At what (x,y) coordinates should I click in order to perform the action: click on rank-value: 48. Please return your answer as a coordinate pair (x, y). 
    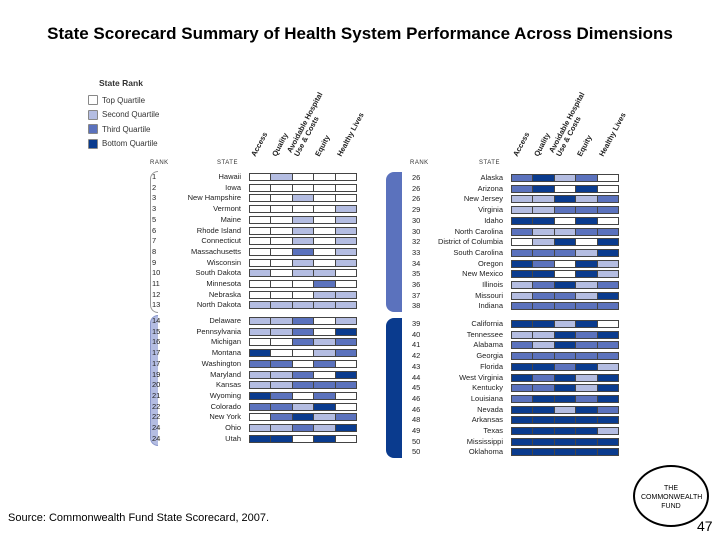
    Looking at the image, I should click on (416, 420).